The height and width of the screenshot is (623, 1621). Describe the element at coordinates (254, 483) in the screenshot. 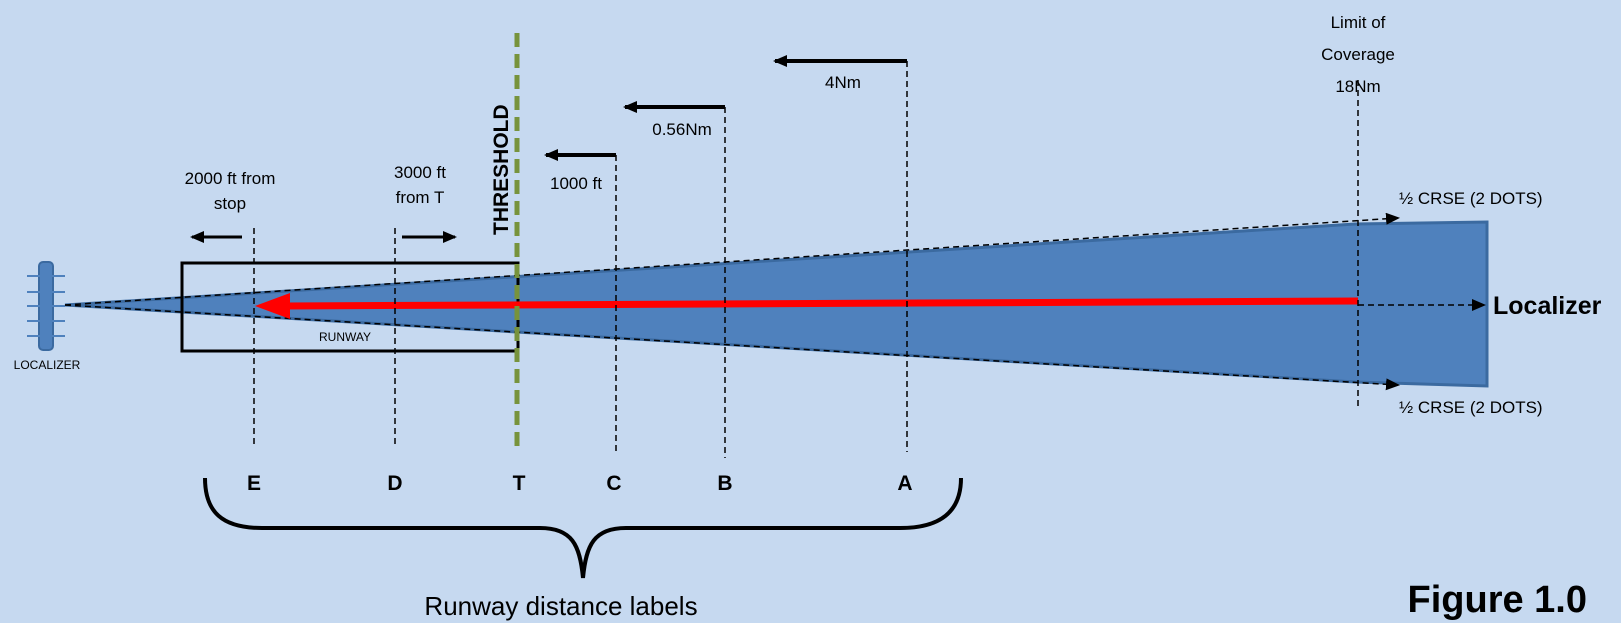

I see `marker-e-letter: E` at that location.